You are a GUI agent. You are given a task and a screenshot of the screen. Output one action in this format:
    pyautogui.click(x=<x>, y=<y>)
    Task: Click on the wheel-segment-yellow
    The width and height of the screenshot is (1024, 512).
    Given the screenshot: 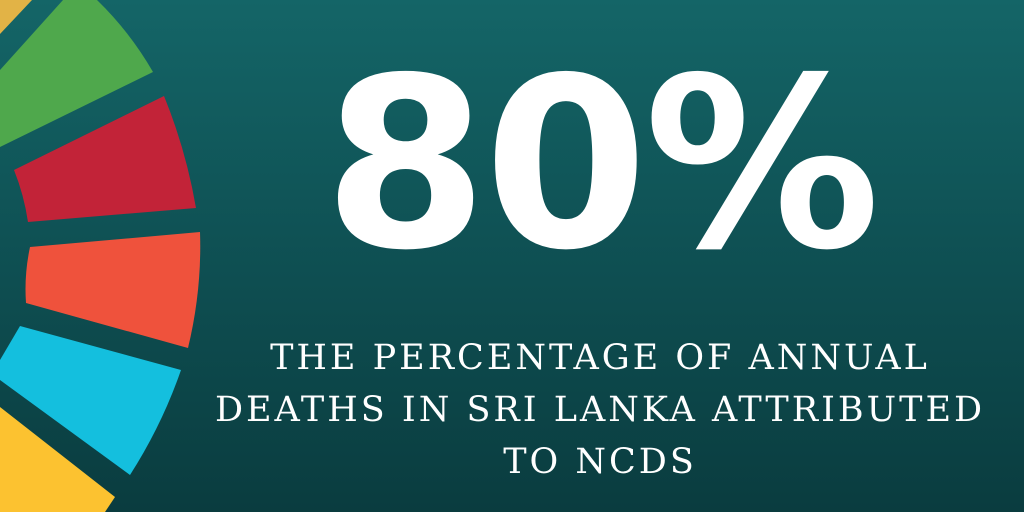 What is the action you would take?
    pyautogui.click(x=57, y=459)
    